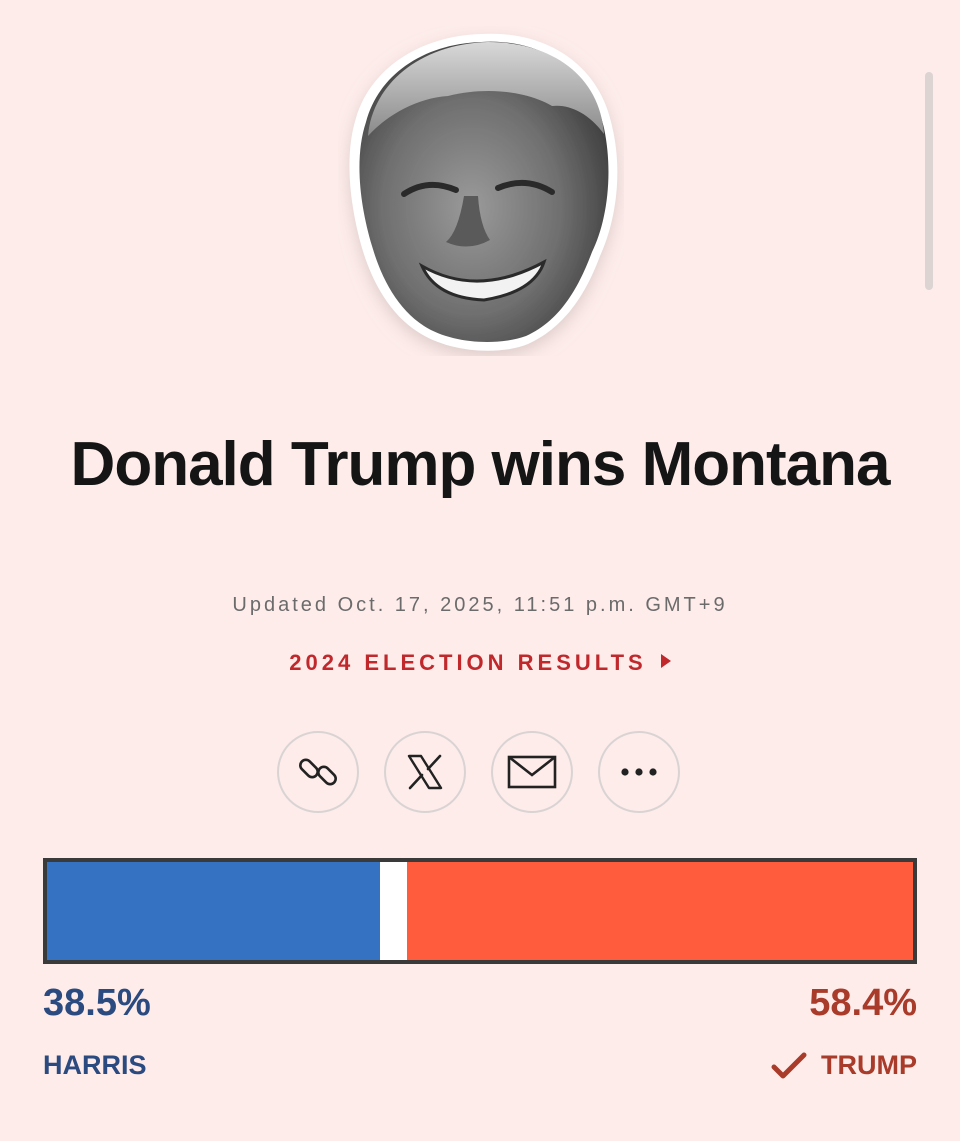  I want to click on election-results-label: 2024 ELECTION RESULTS, so click(468, 662).